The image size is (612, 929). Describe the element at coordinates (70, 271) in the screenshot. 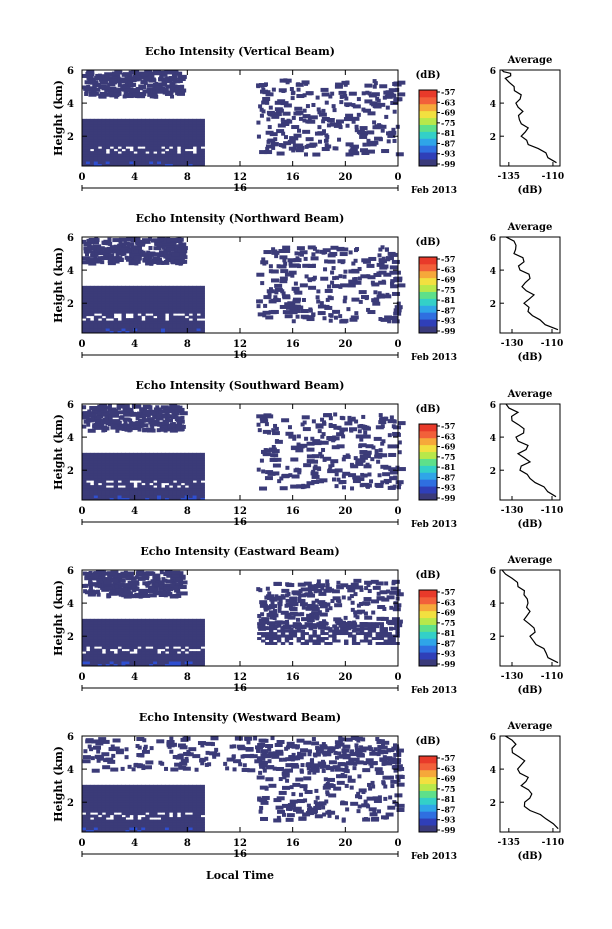

I see `y-tick-label: 4` at that location.